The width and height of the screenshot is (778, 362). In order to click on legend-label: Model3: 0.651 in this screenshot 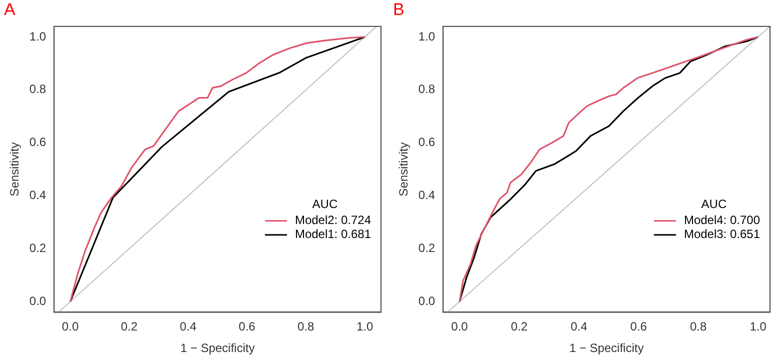, I will do `click(722, 234)`.